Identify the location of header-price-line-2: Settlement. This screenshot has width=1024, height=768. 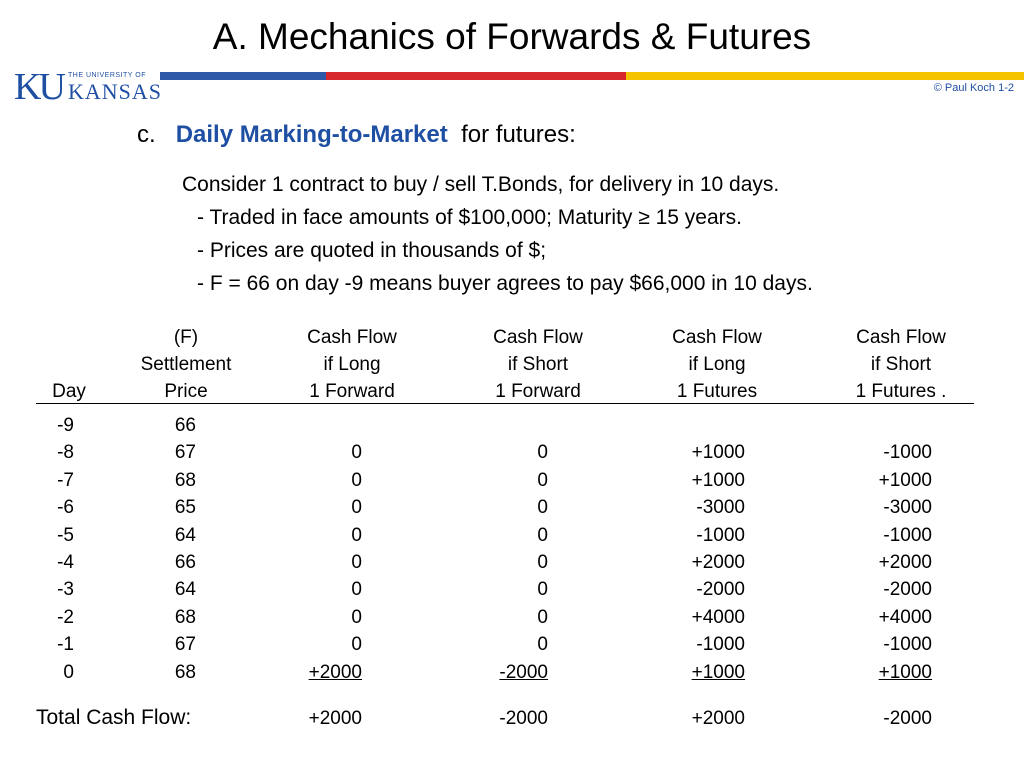
(186, 364).